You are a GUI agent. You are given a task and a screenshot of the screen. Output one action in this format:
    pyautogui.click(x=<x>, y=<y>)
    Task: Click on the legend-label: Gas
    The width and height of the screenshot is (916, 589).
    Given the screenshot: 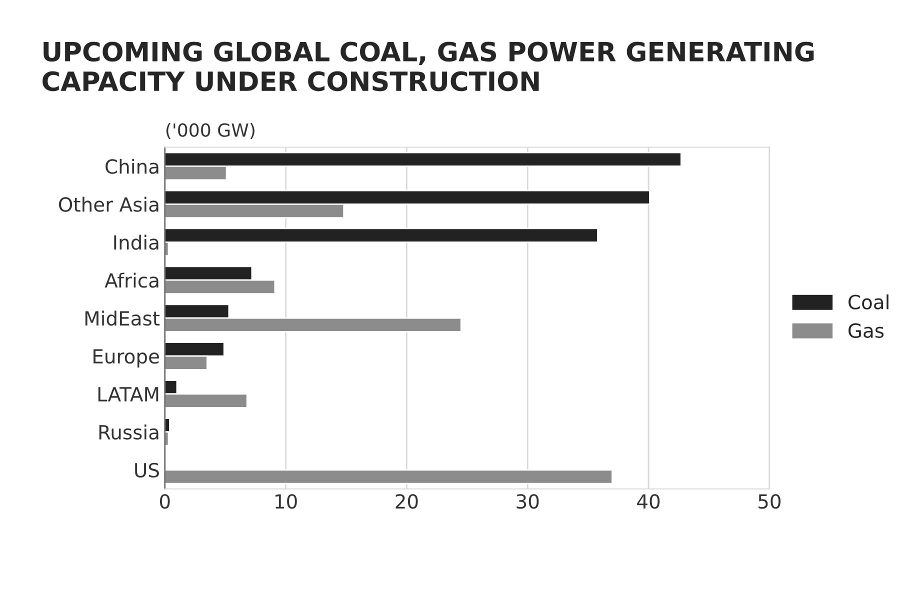 What is the action you would take?
    pyautogui.click(x=866, y=330)
    